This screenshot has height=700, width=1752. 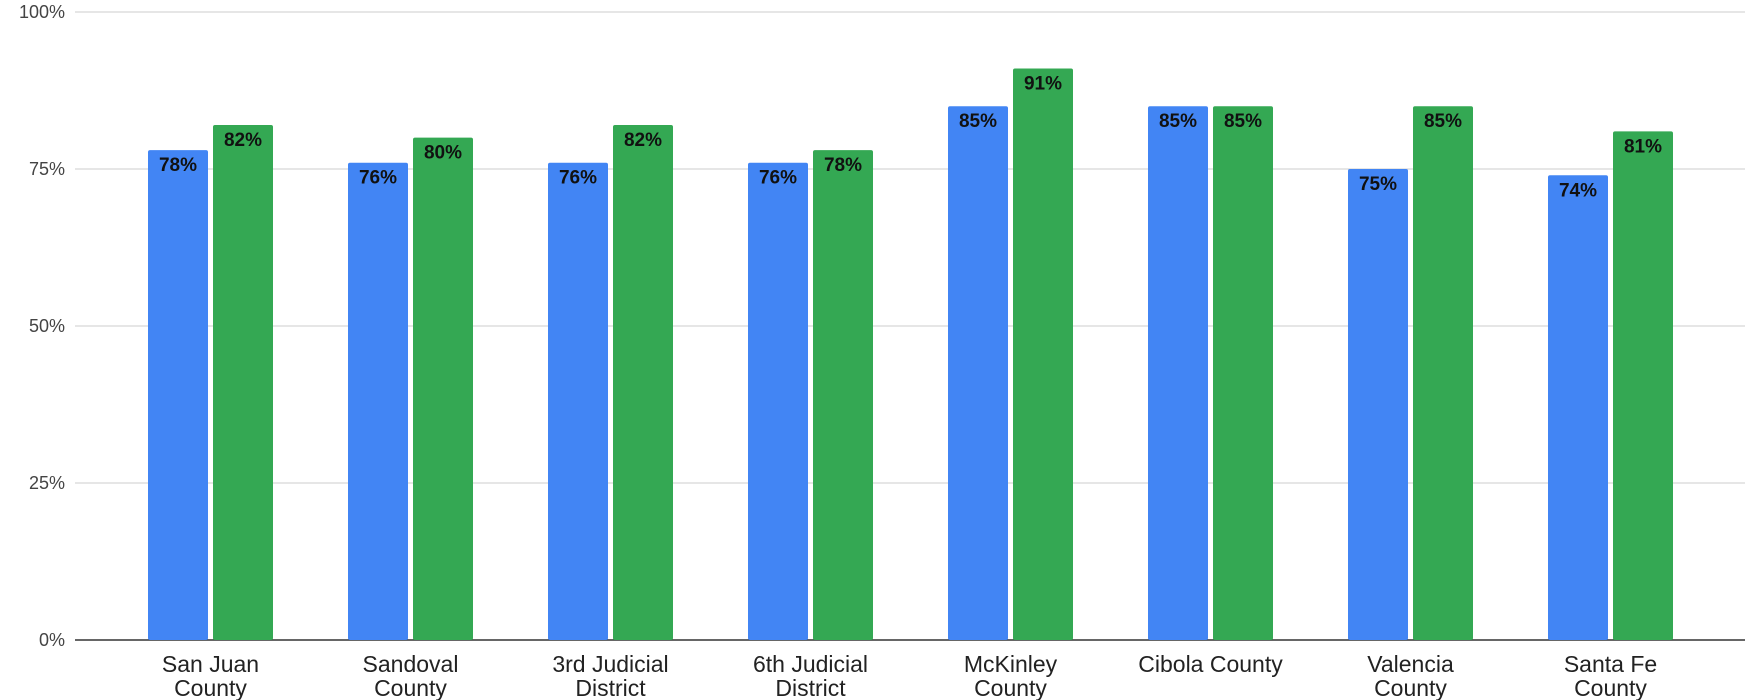 What do you see at coordinates (210, 664) in the screenshot?
I see `x-category-label: San Juan` at bounding box center [210, 664].